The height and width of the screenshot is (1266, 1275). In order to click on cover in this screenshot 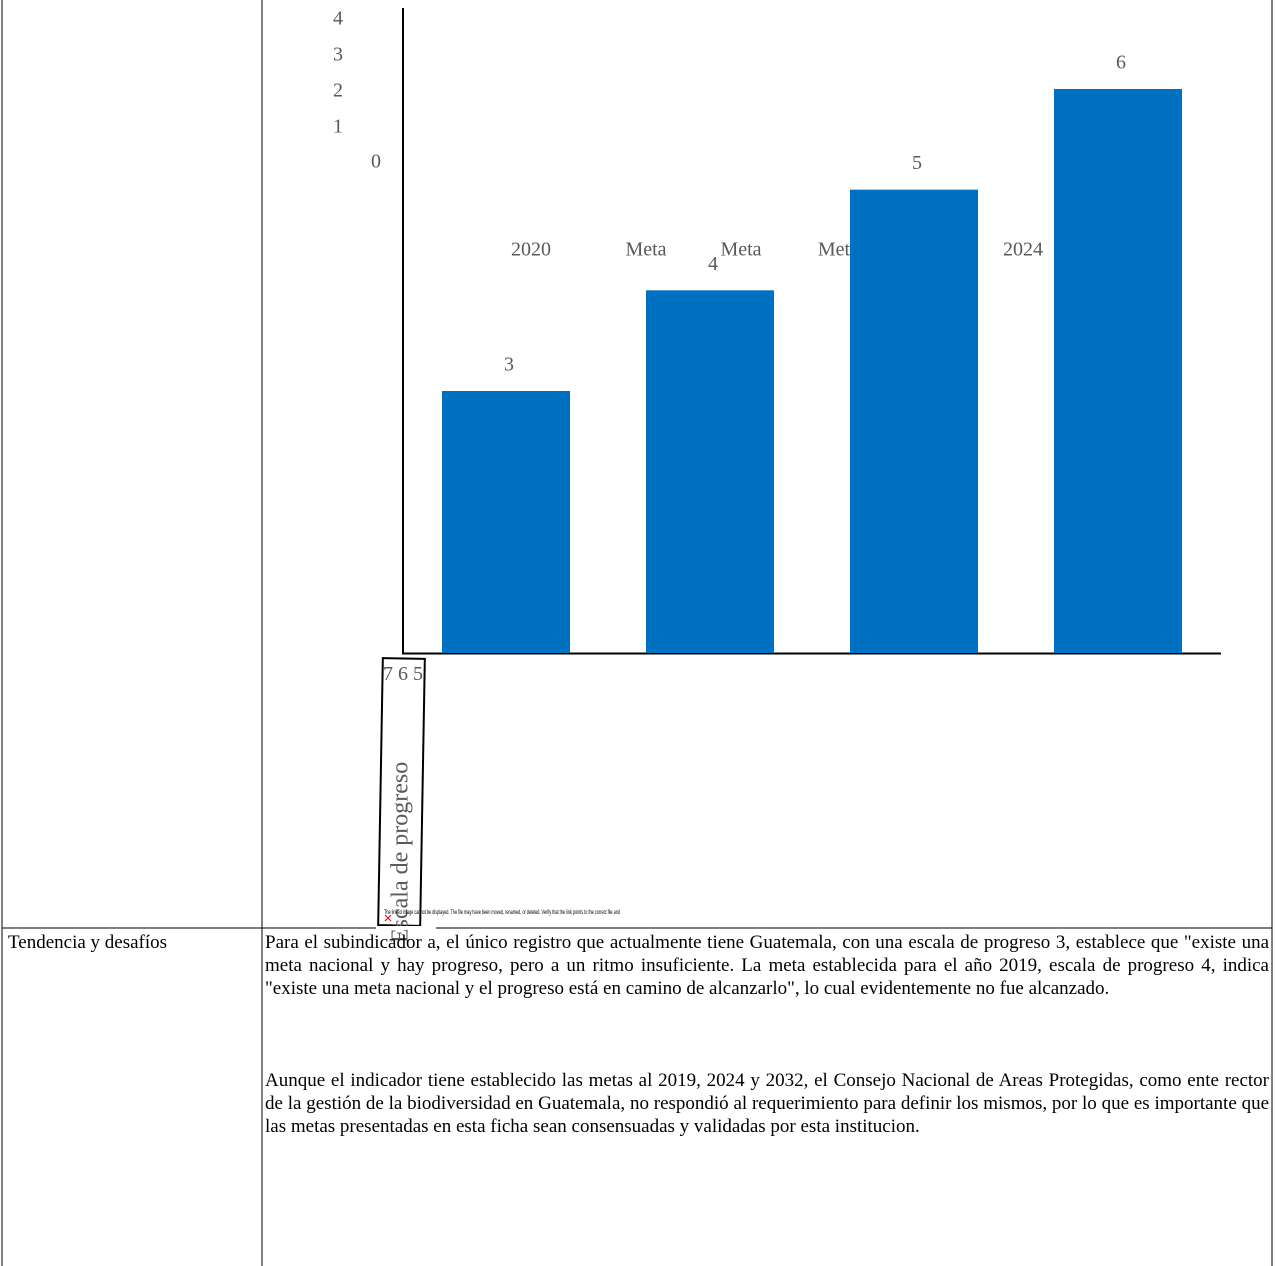, I will do `click(406, 928)`.